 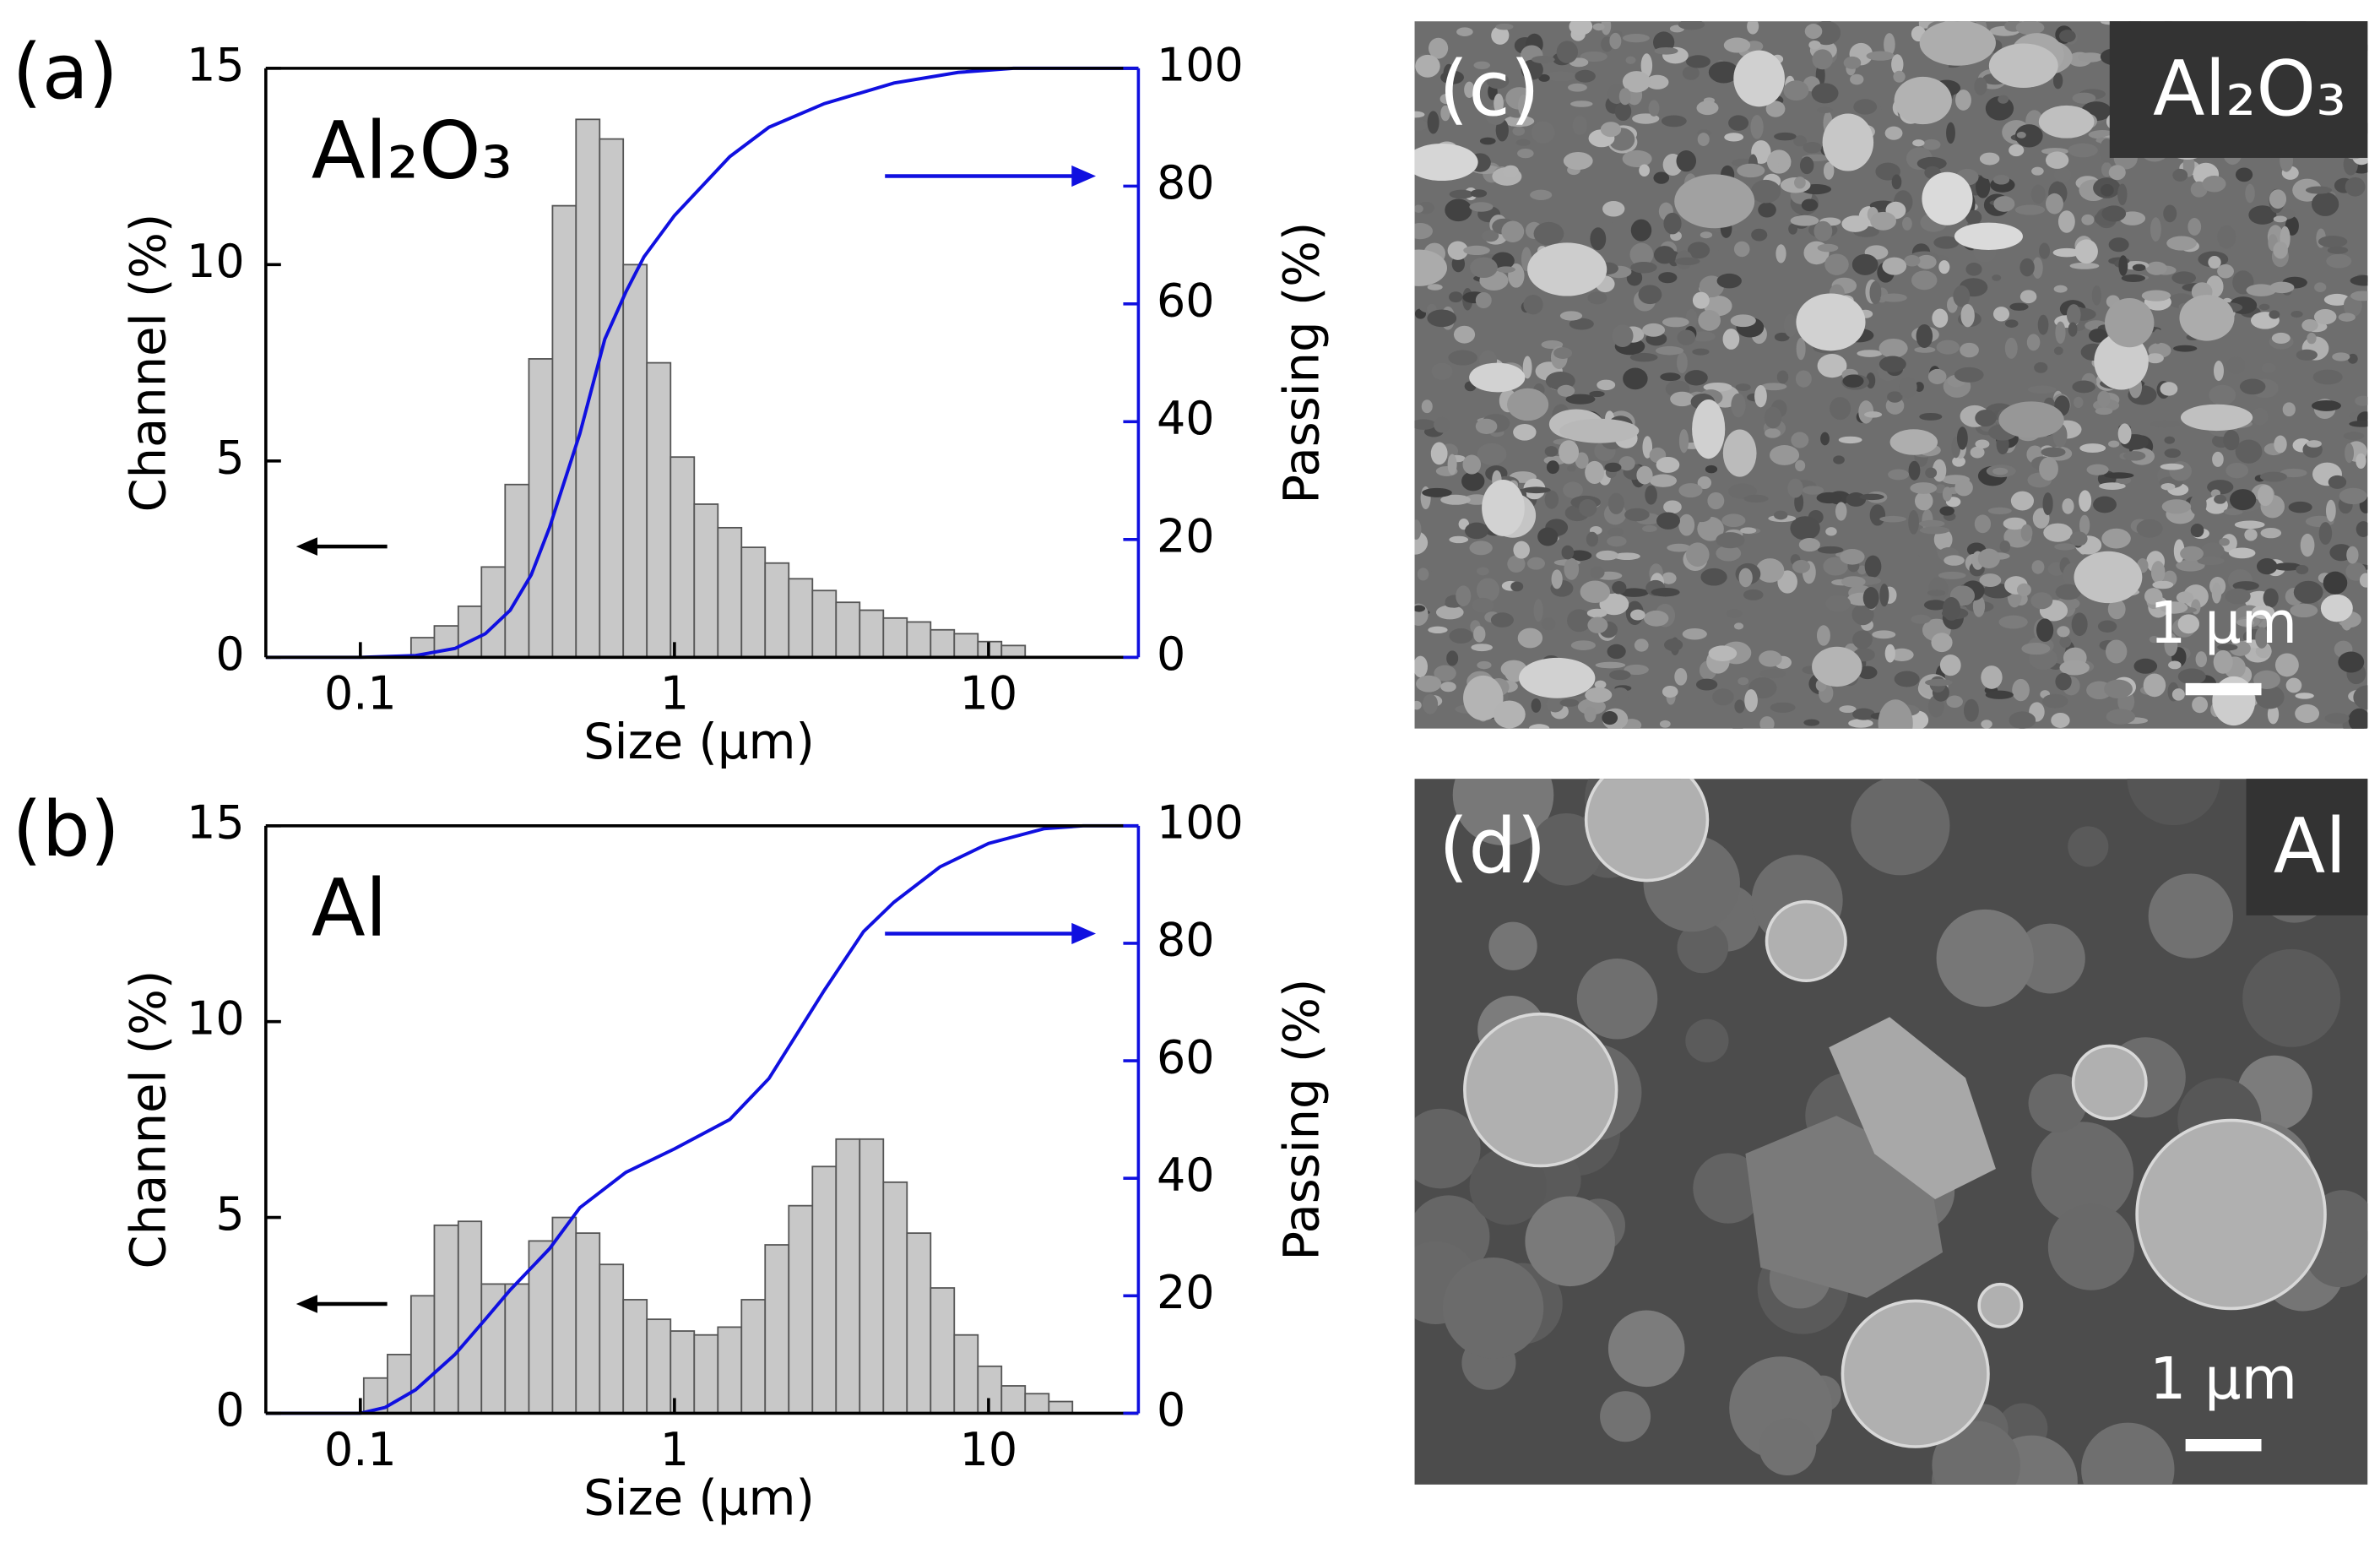 What do you see at coordinates (412, 152) in the screenshot?
I see `annotation: Al₂O₃` at bounding box center [412, 152].